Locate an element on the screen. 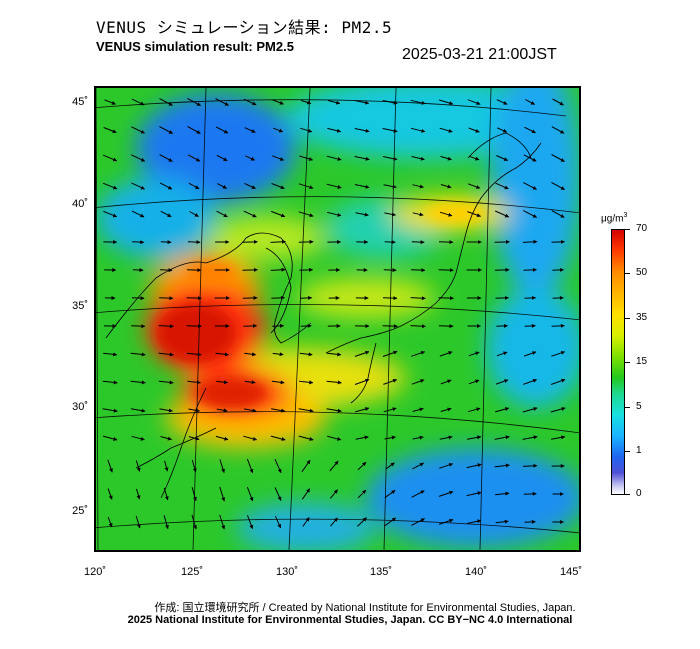 Image resolution: width=700 pixels, height=649 pixels. colorbar-label-15: 15 is located at coordinates (642, 361).